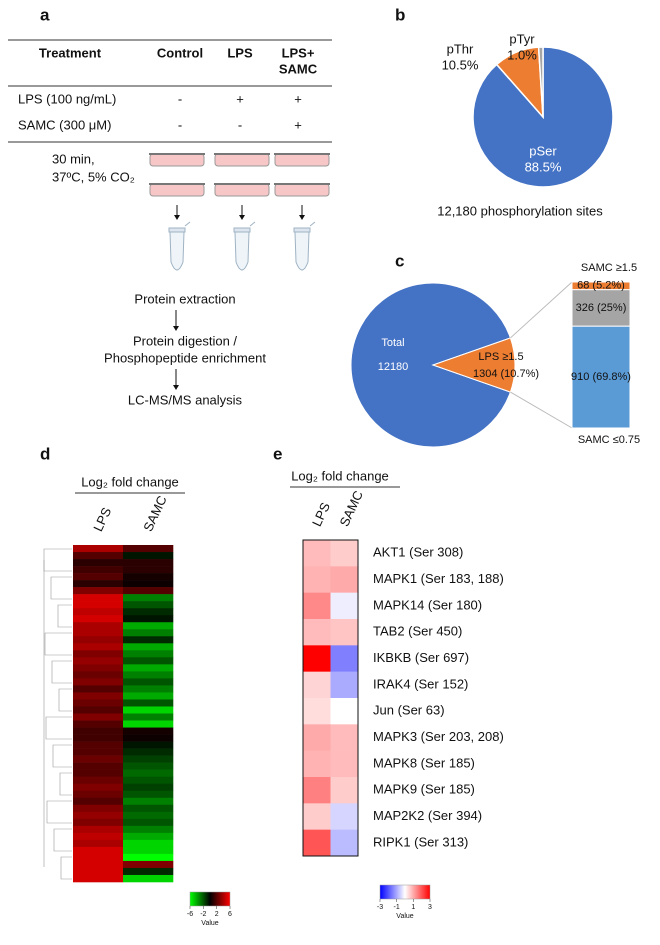  I want to click on column-label: SAMC, so click(154, 513).